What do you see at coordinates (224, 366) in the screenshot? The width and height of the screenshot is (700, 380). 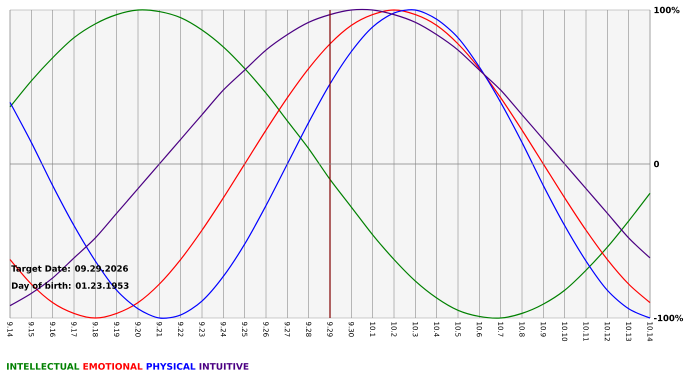 I see `text: INTUITIVE` at bounding box center [224, 366].